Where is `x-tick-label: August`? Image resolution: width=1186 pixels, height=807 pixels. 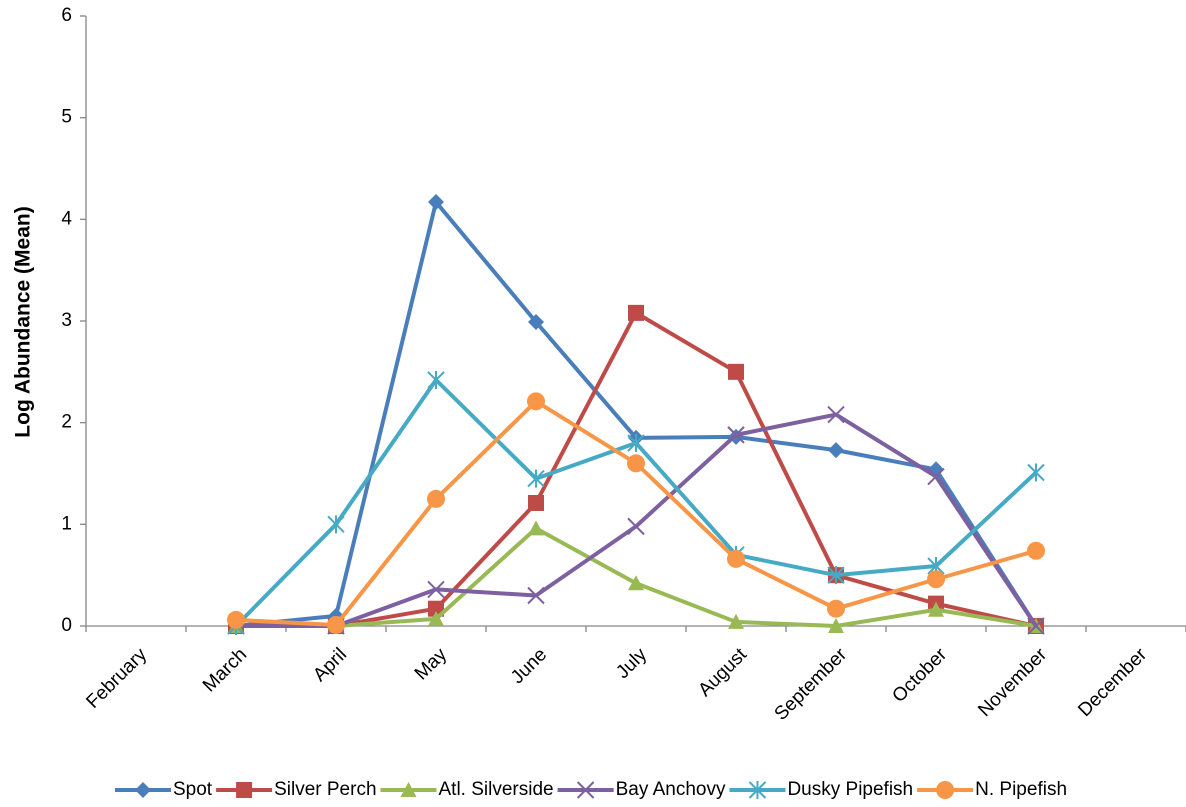
x-tick-label: August is located at coordinates (722, 672).